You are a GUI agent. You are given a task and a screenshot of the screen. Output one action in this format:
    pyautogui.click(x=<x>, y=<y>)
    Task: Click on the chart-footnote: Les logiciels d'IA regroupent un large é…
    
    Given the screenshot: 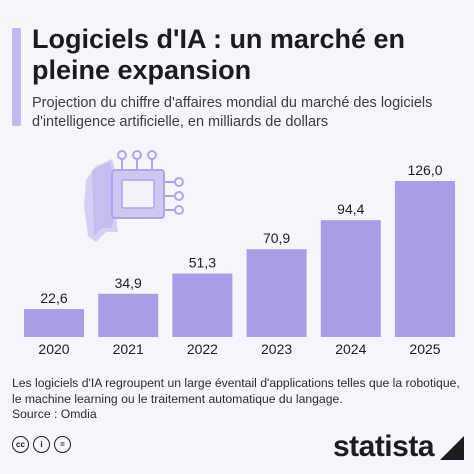 What is the action you would take?
    pyautogui.click(x=236, y=391)
    